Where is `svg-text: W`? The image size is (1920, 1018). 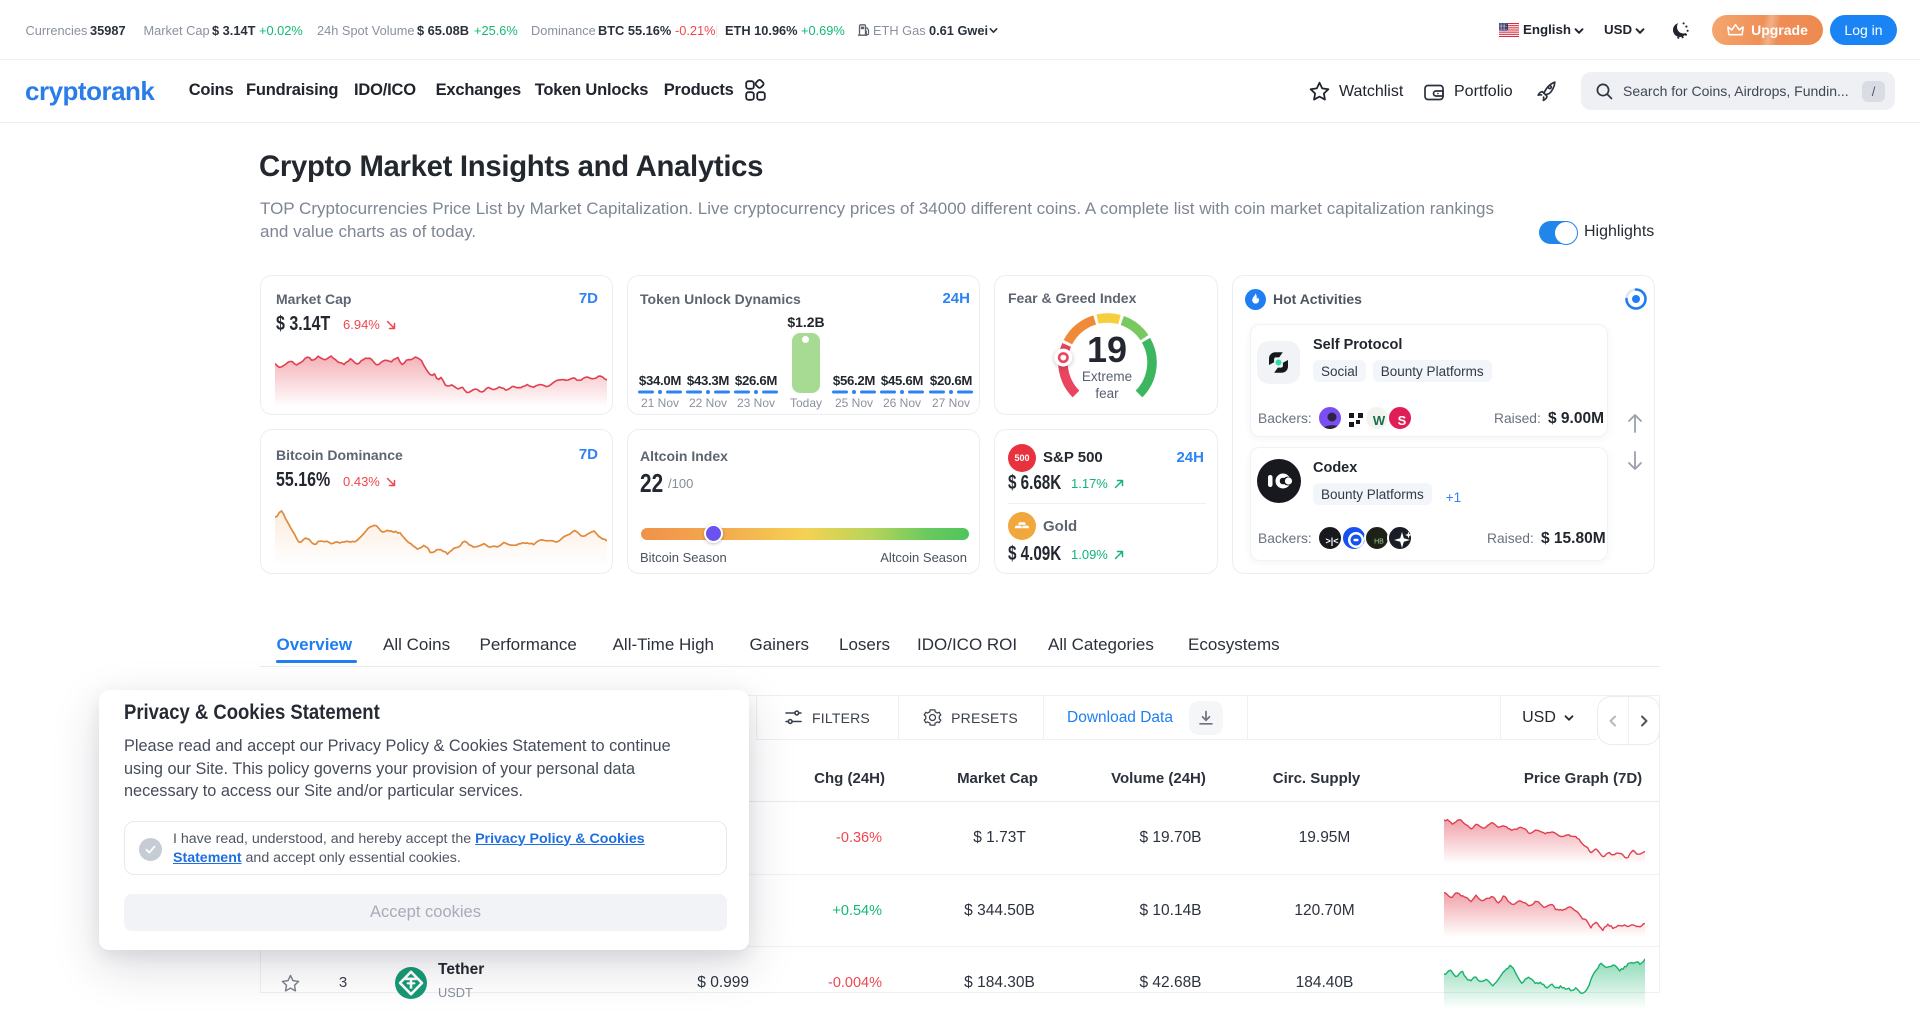 svg-text: W is located at coordinates (1379, 420).